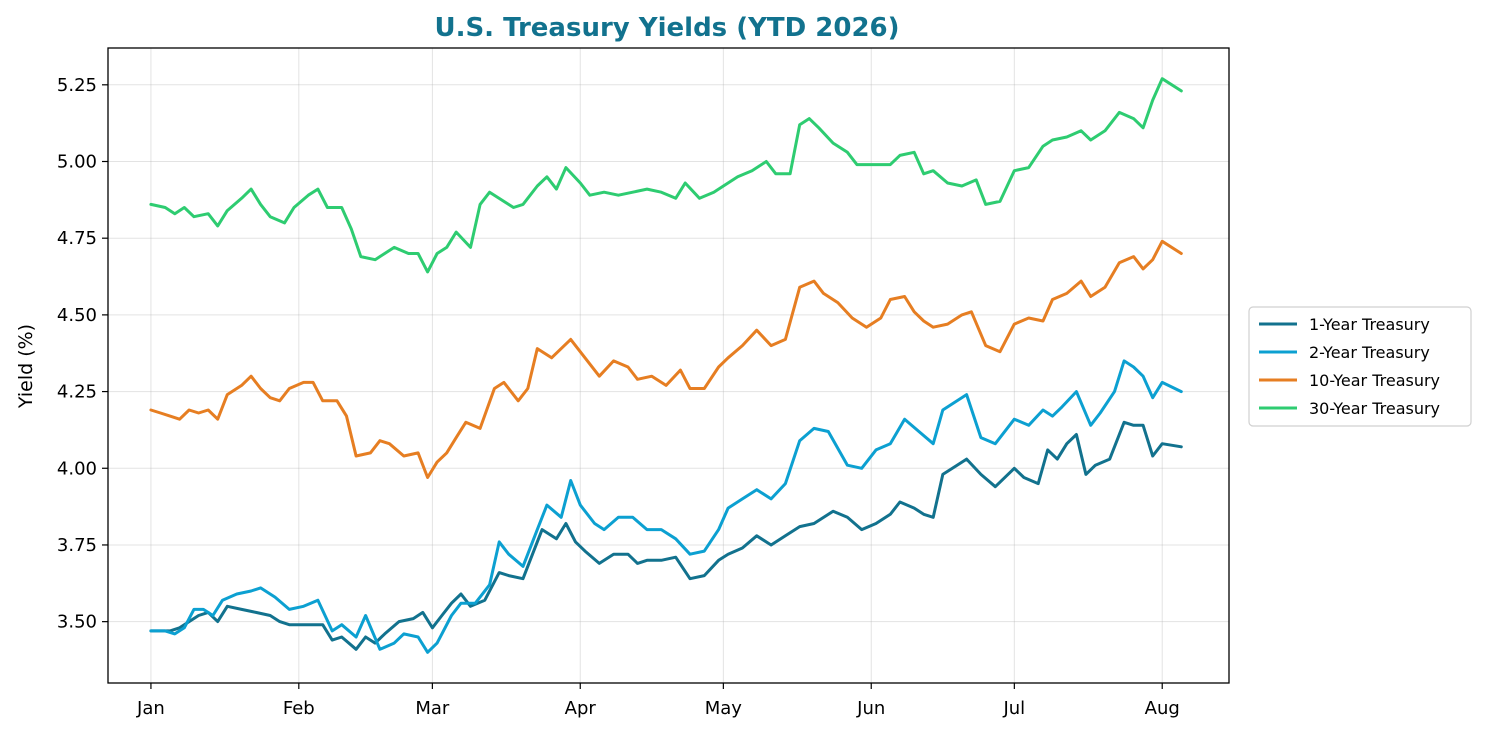  I want to click on y-tick-label: 4.75, so click(77, 238).